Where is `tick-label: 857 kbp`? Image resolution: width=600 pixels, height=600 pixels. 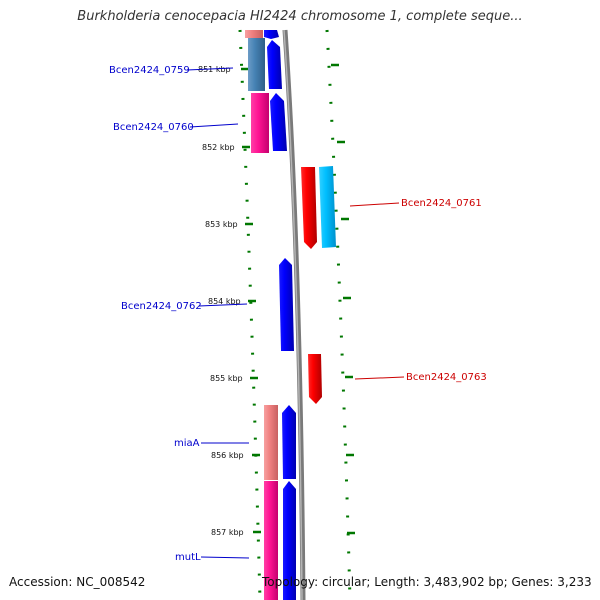 tick-label: 857 kbp is located at coordinates (227, 532).